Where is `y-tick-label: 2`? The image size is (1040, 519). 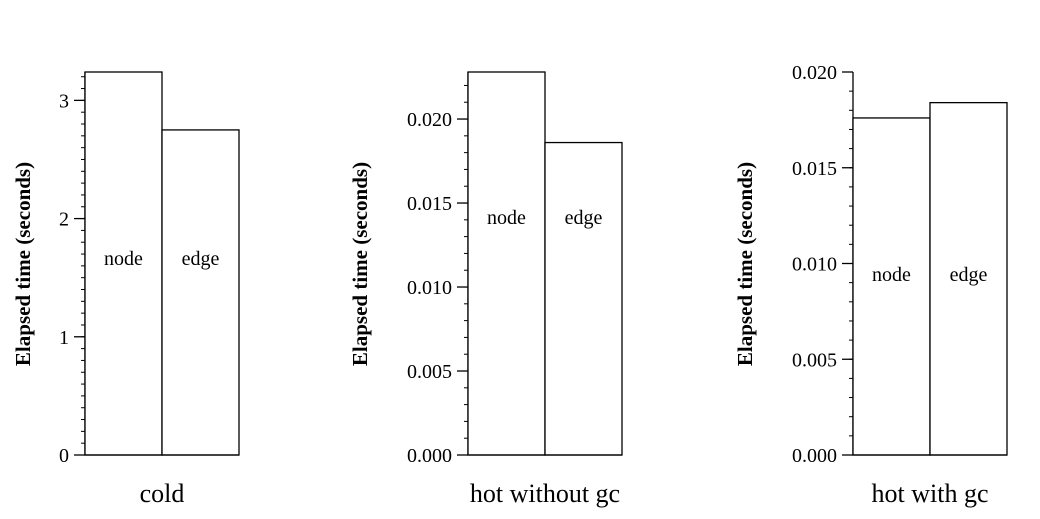
y-tick-label: 2 is located at coordinates (64, 220).